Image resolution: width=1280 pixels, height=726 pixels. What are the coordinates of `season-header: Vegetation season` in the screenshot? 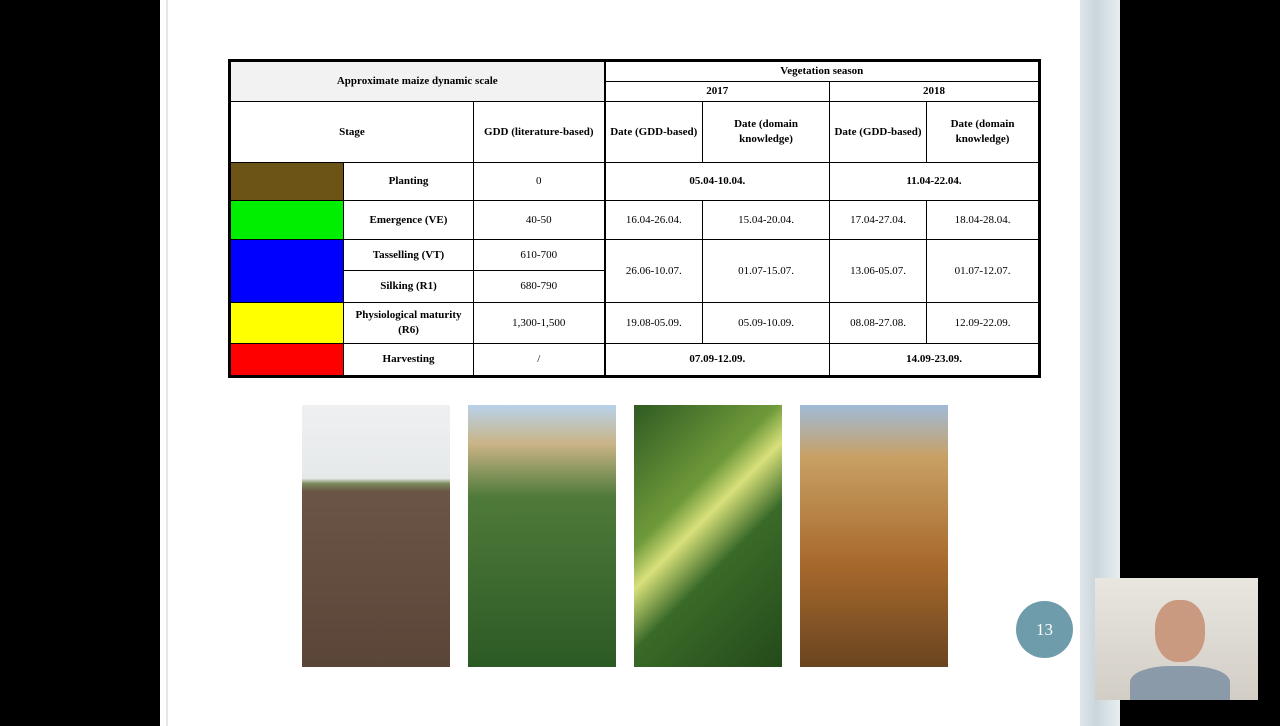 It's located at (822, 71).